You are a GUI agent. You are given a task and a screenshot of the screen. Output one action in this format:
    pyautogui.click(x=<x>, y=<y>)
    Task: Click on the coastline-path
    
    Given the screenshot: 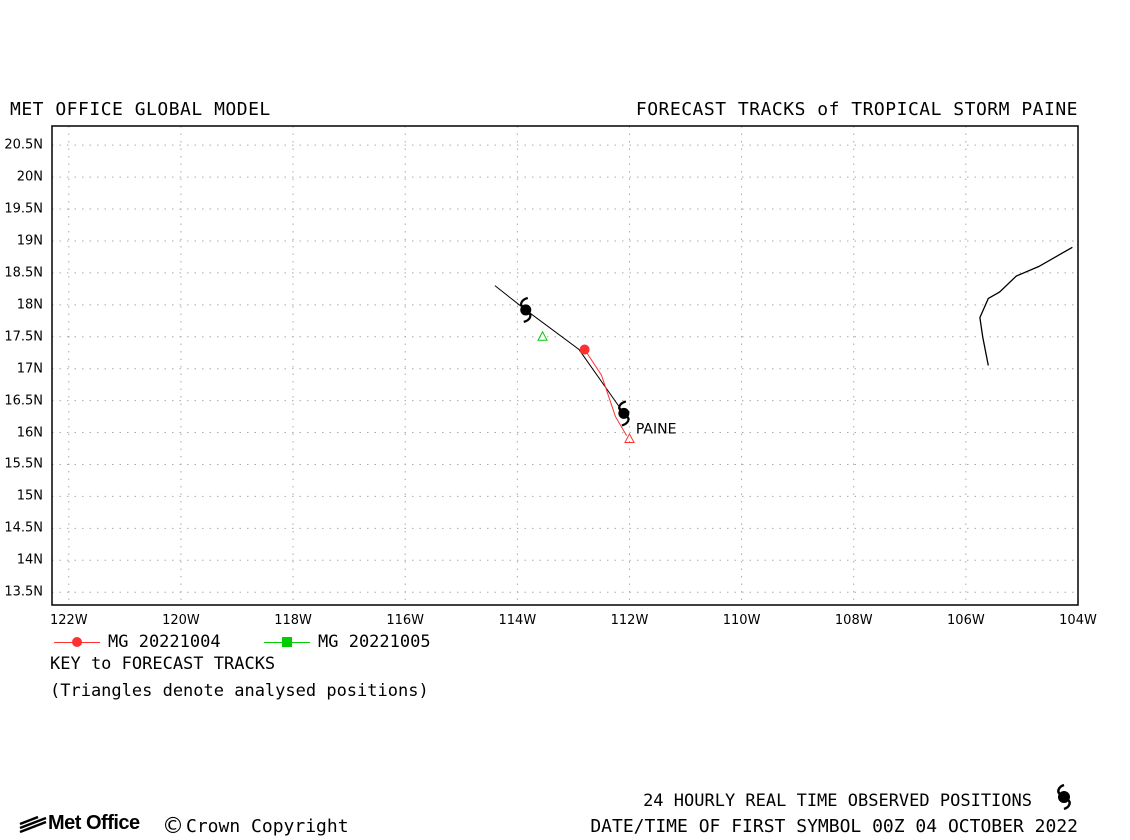 What is the action you would take?
    pyautogui.click(x=1026, y=306)
    